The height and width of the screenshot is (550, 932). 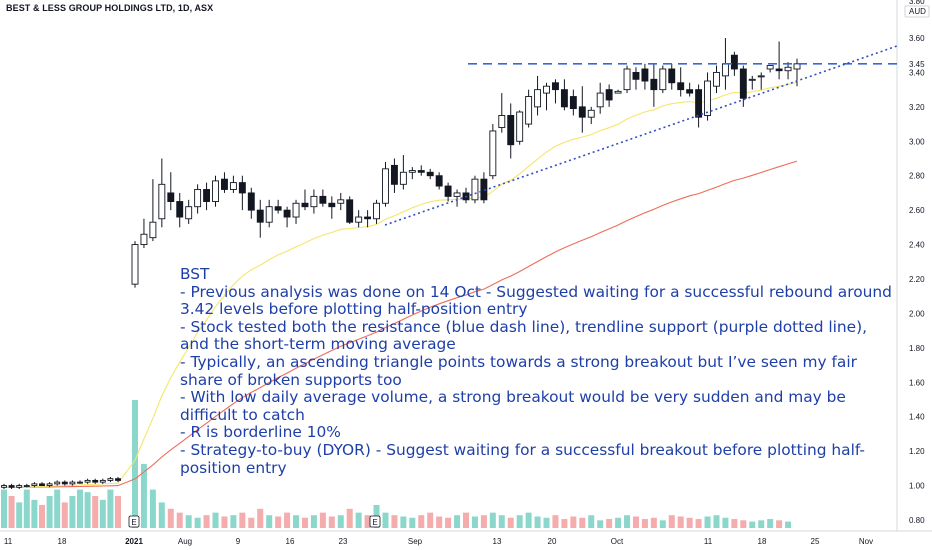 I want to click on price-label: 2.60, so click(x=917, y=210).